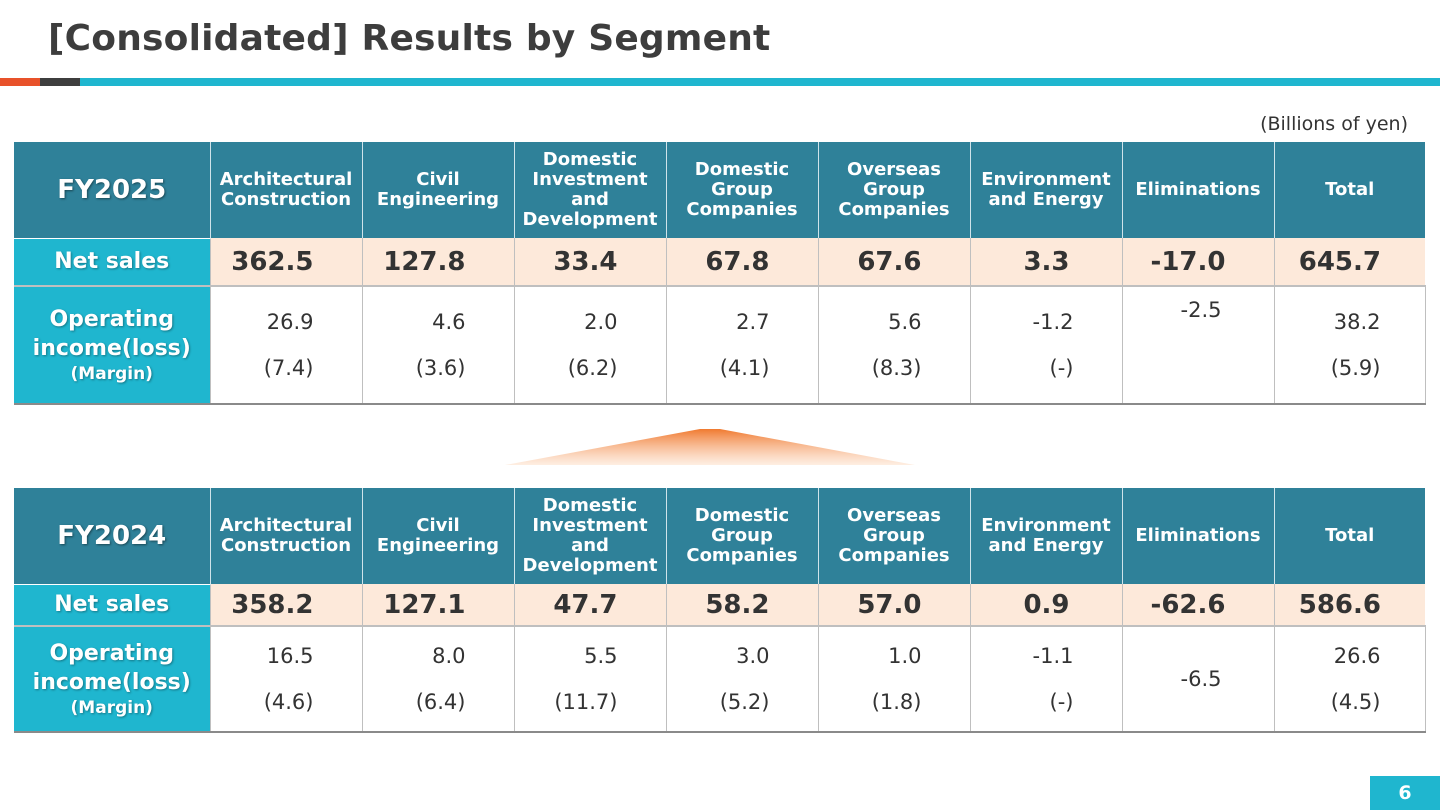  Describe the element at coordinates (741, 345) in the screenshot. I see `operating-income-cell: 2.7 (4.1)` at that location.